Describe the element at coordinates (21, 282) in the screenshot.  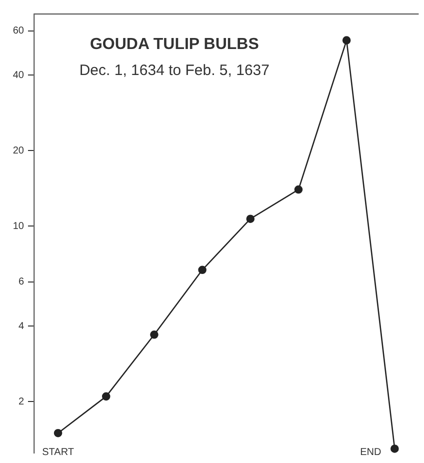
I see `y-tick-label: 6` at that location.